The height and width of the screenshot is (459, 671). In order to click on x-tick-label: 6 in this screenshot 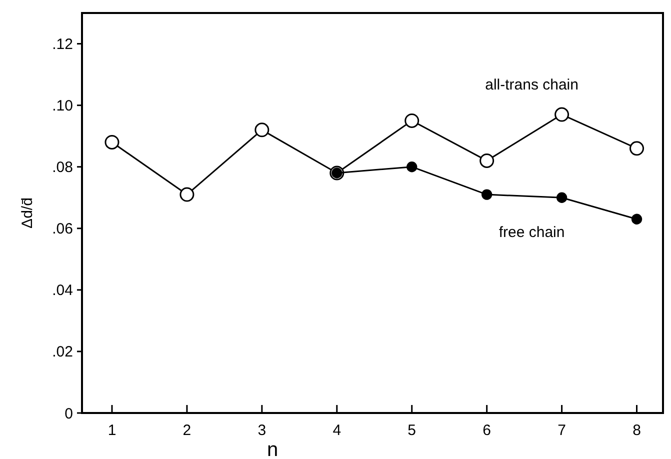, I will do `click(486, 430)`.